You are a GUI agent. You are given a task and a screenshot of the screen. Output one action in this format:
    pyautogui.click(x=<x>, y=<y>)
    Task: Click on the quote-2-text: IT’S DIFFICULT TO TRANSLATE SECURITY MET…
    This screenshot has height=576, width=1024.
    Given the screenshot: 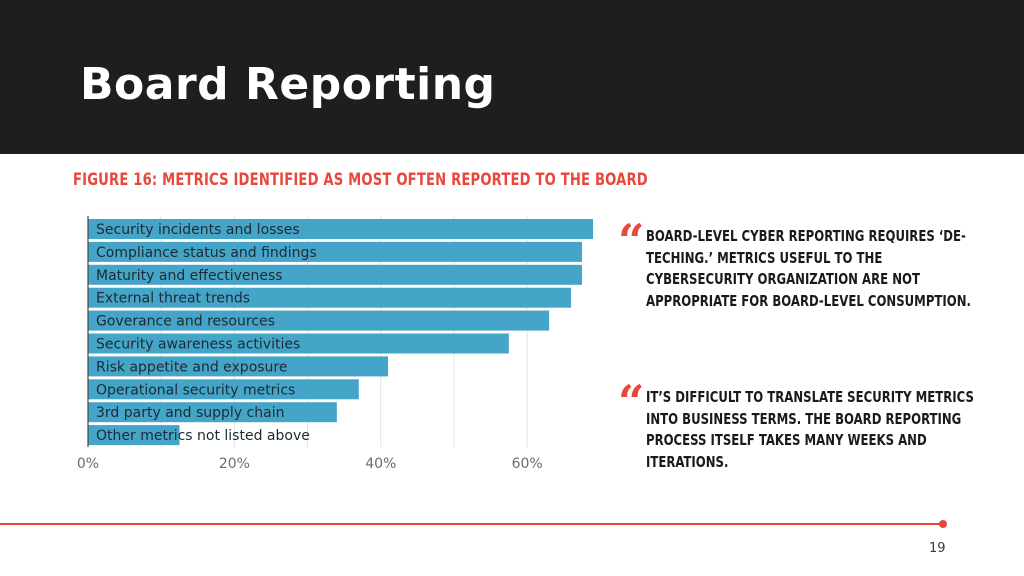 What is the action you would take?
    pyautogui.click(x=810, y=429)
    